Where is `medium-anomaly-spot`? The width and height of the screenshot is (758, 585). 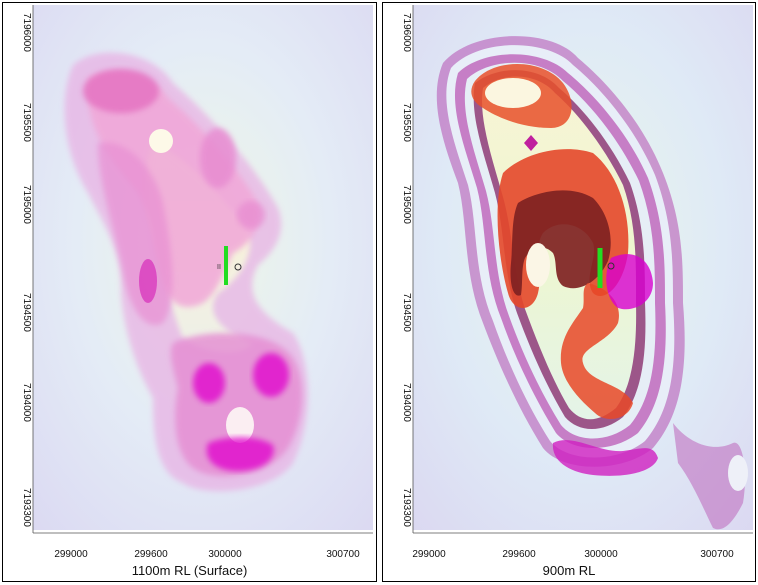
medium-anomaly-spot is located at coordinates (531, 143).